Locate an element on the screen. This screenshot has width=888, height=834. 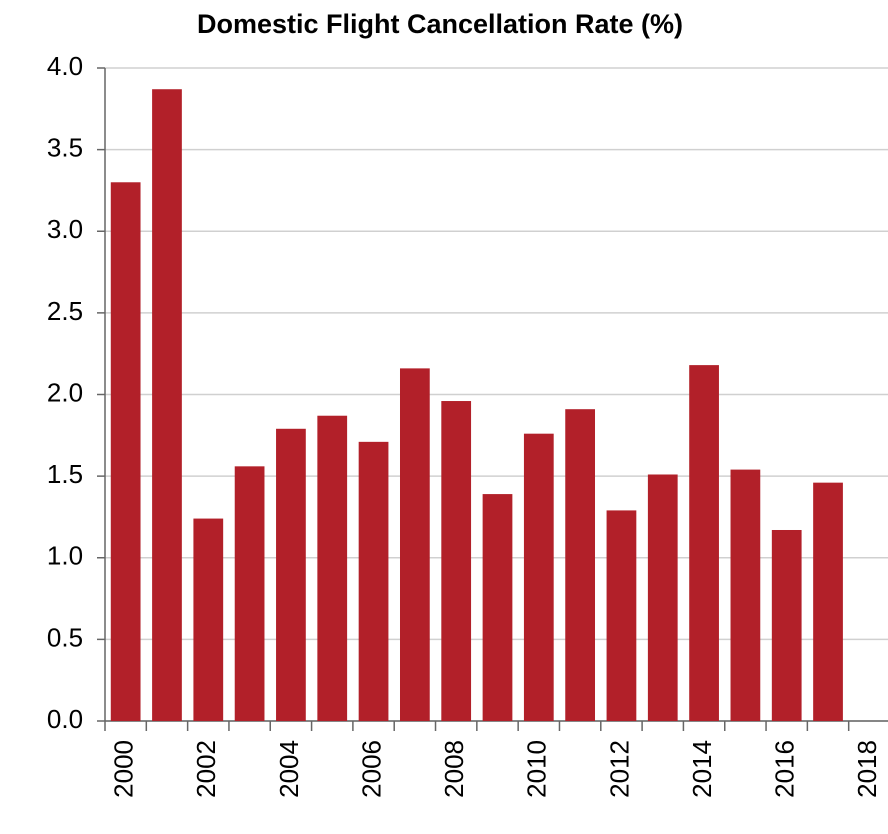
y-tick-label: 0.5 is located at coordinates (65, 637).